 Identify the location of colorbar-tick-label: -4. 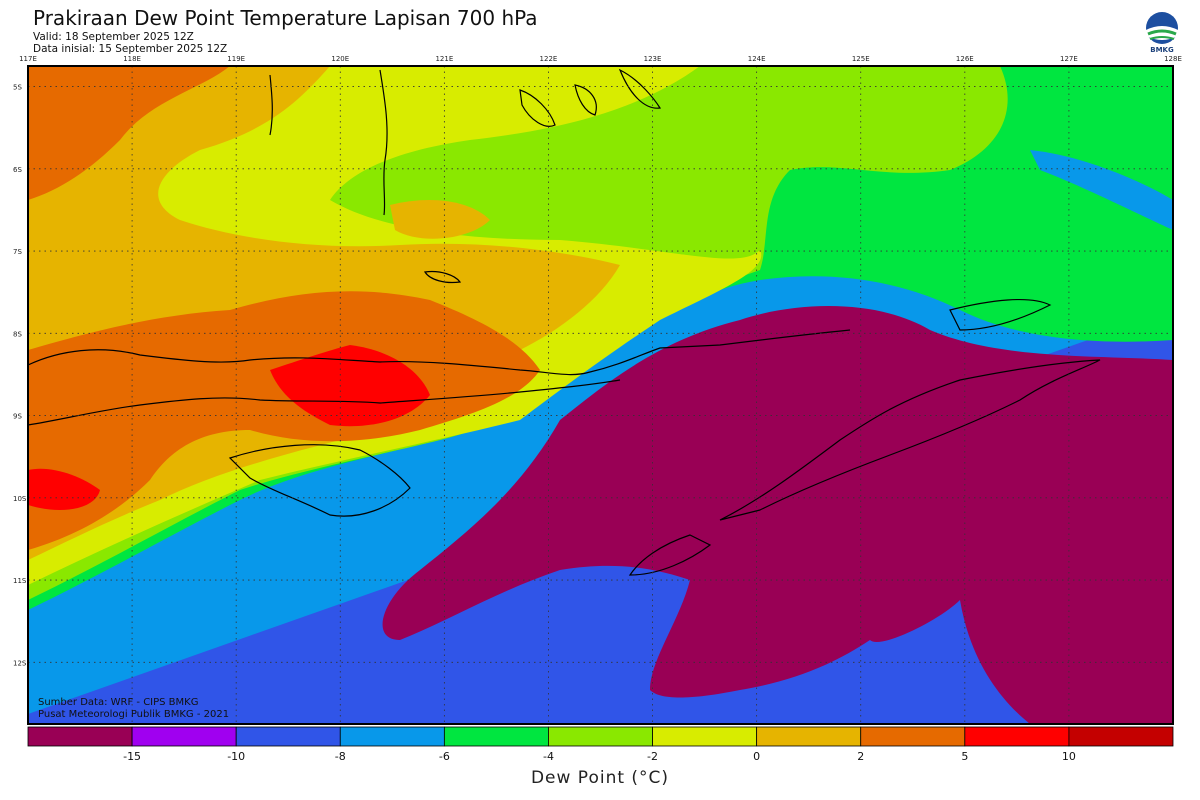
(548, 756).